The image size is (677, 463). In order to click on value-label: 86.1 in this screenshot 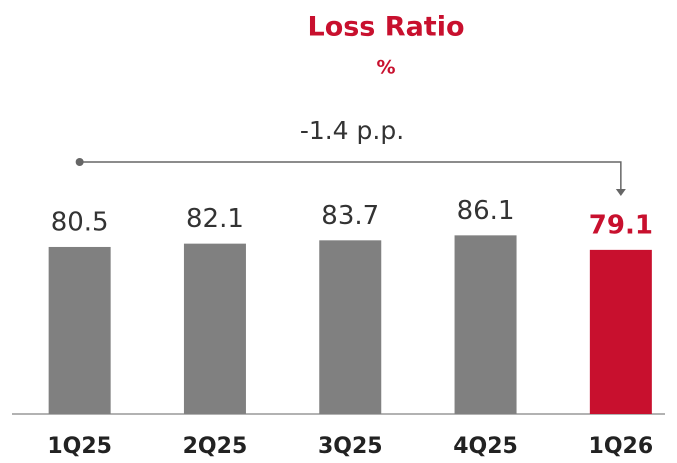, I will do `click(486, 211)`.